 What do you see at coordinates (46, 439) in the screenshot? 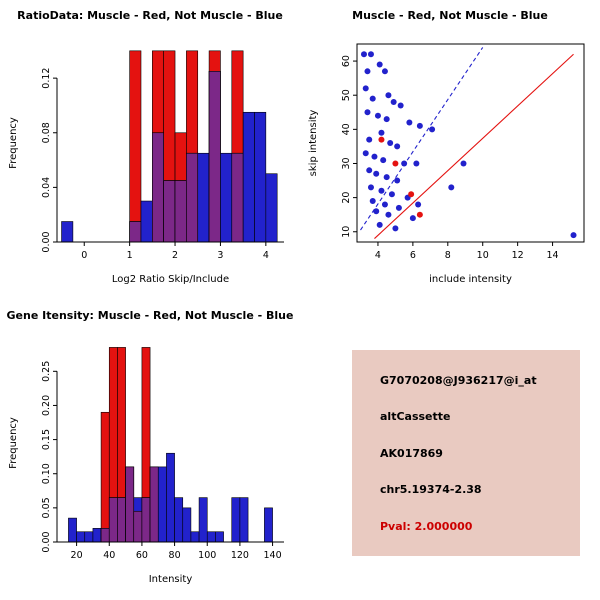
I see `y-tick-label: 0.15` at bounding box center [46, 439].